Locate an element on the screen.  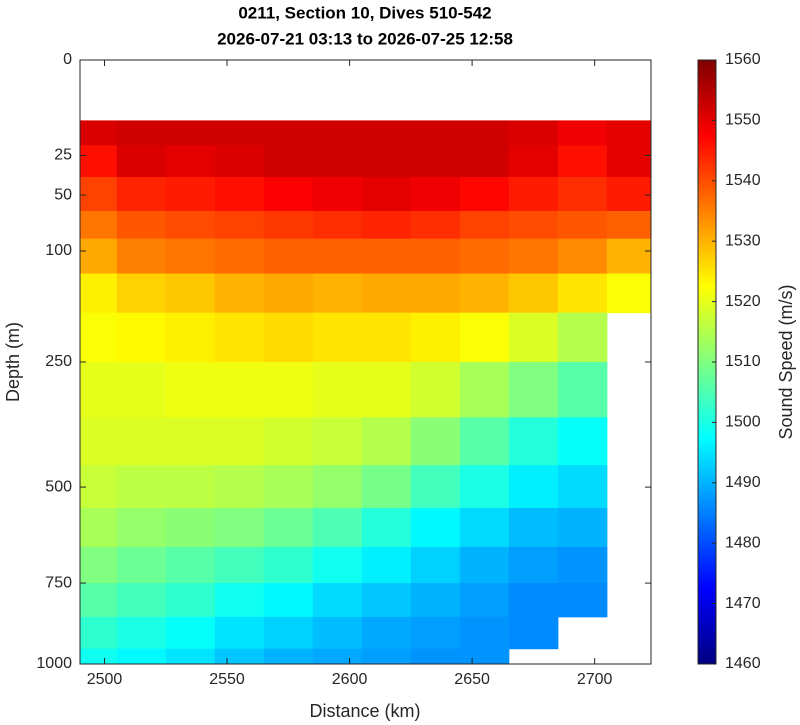
colorbar-tick-label: 1480 is located at coordinates (743, 542).